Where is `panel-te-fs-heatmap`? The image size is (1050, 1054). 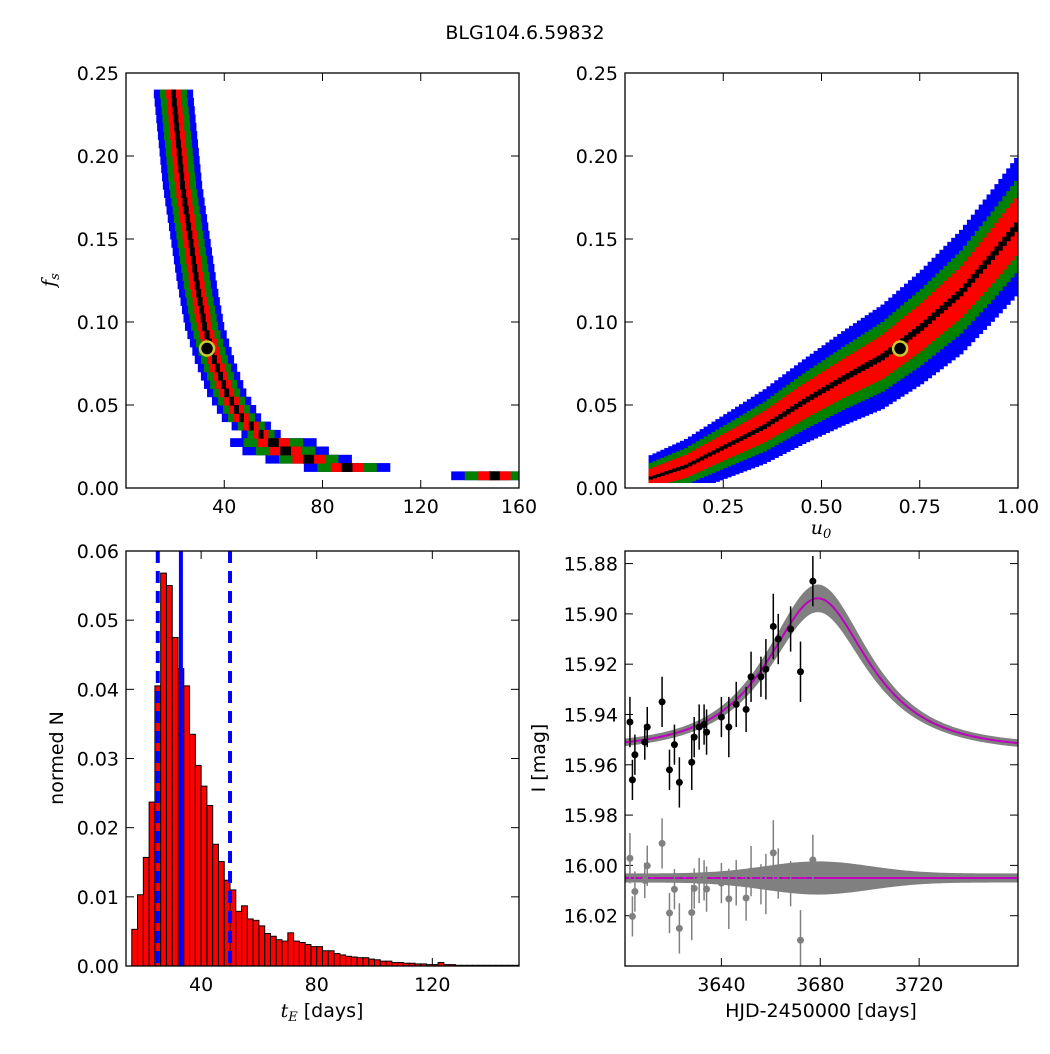
panel-te-fs-heatmap is located at coordinates (336, 285).